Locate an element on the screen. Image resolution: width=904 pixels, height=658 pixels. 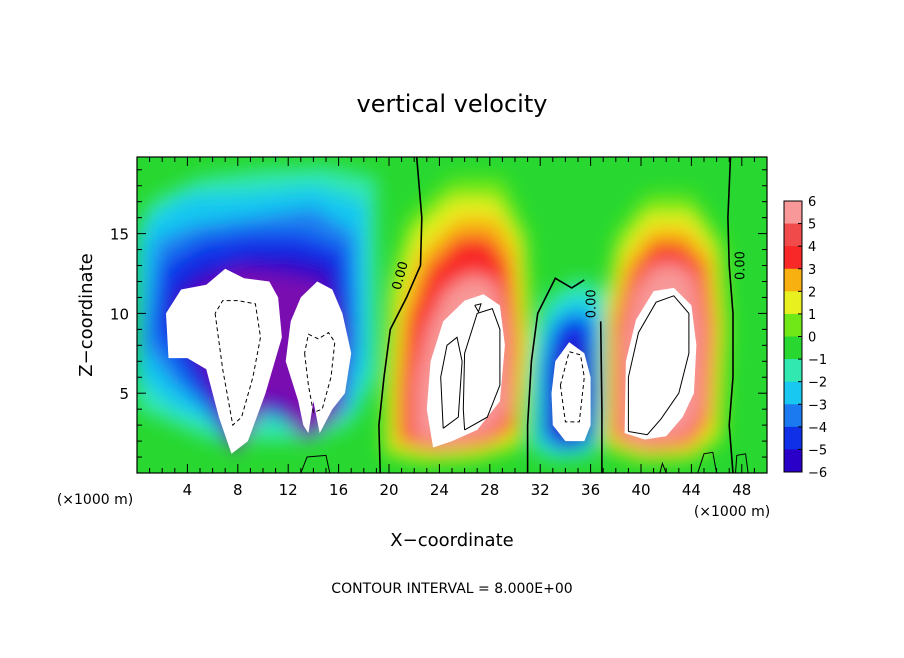
x-tick-label: 48 is located at coordinates (741, 490).